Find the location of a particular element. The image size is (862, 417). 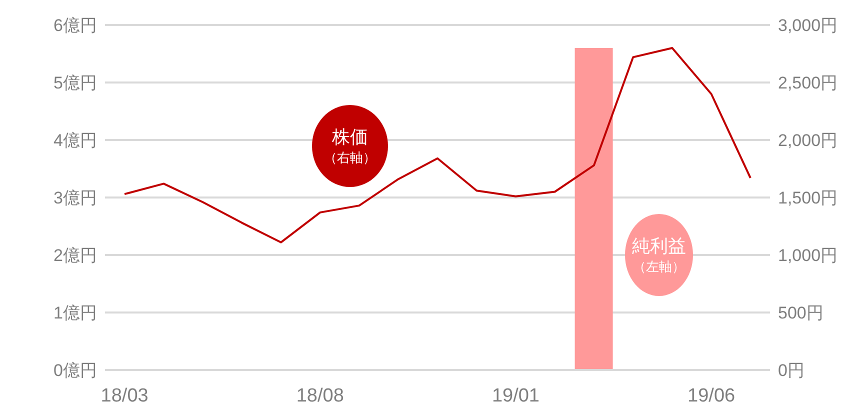

series-label: 株価（右軸） is located at coordinates (350, 146).